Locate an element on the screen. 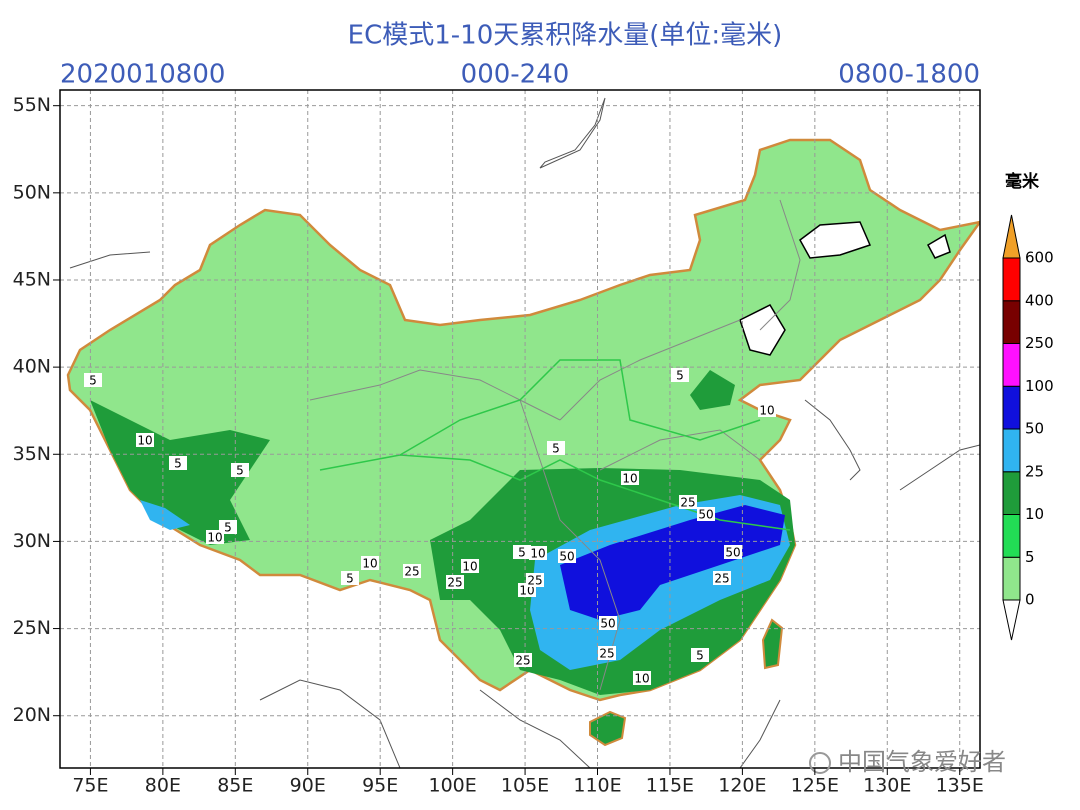 The width and height of the screenshot is (1080, 810). colorbar-label: 50 is located at coordinates (1034, 429).